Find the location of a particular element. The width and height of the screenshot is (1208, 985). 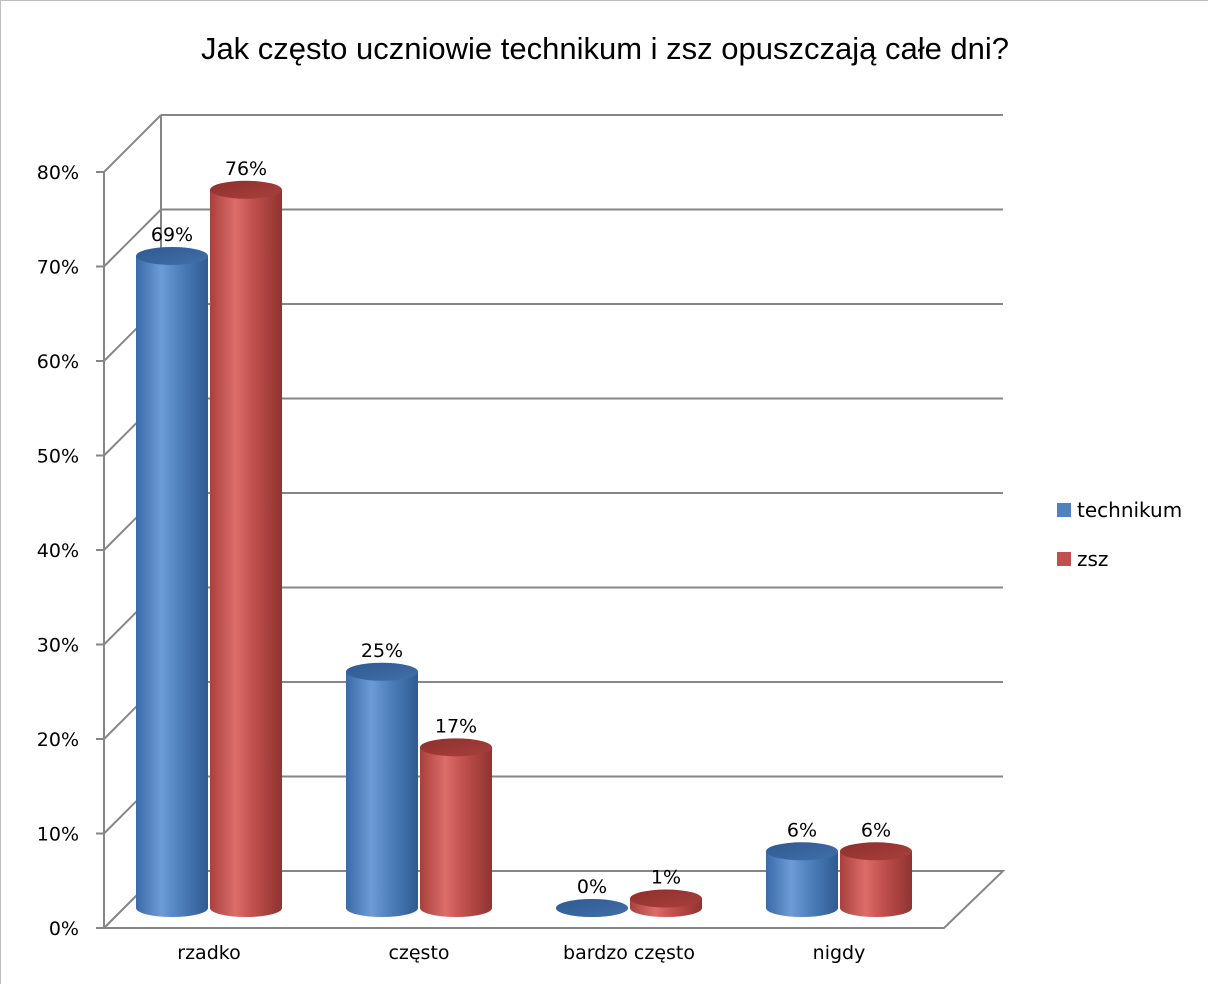

legend-swatch-zsz is located at coordinates (1064, 559).